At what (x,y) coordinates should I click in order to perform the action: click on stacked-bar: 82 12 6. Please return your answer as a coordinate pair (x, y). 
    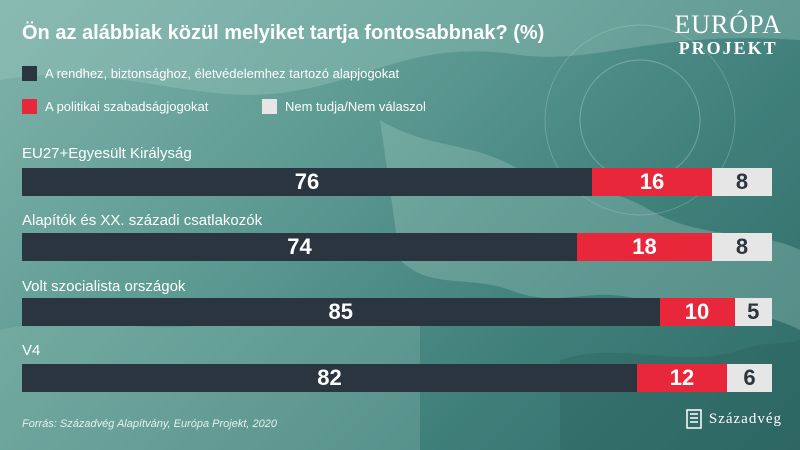
    Looking at the image, I should click on (397, 378).